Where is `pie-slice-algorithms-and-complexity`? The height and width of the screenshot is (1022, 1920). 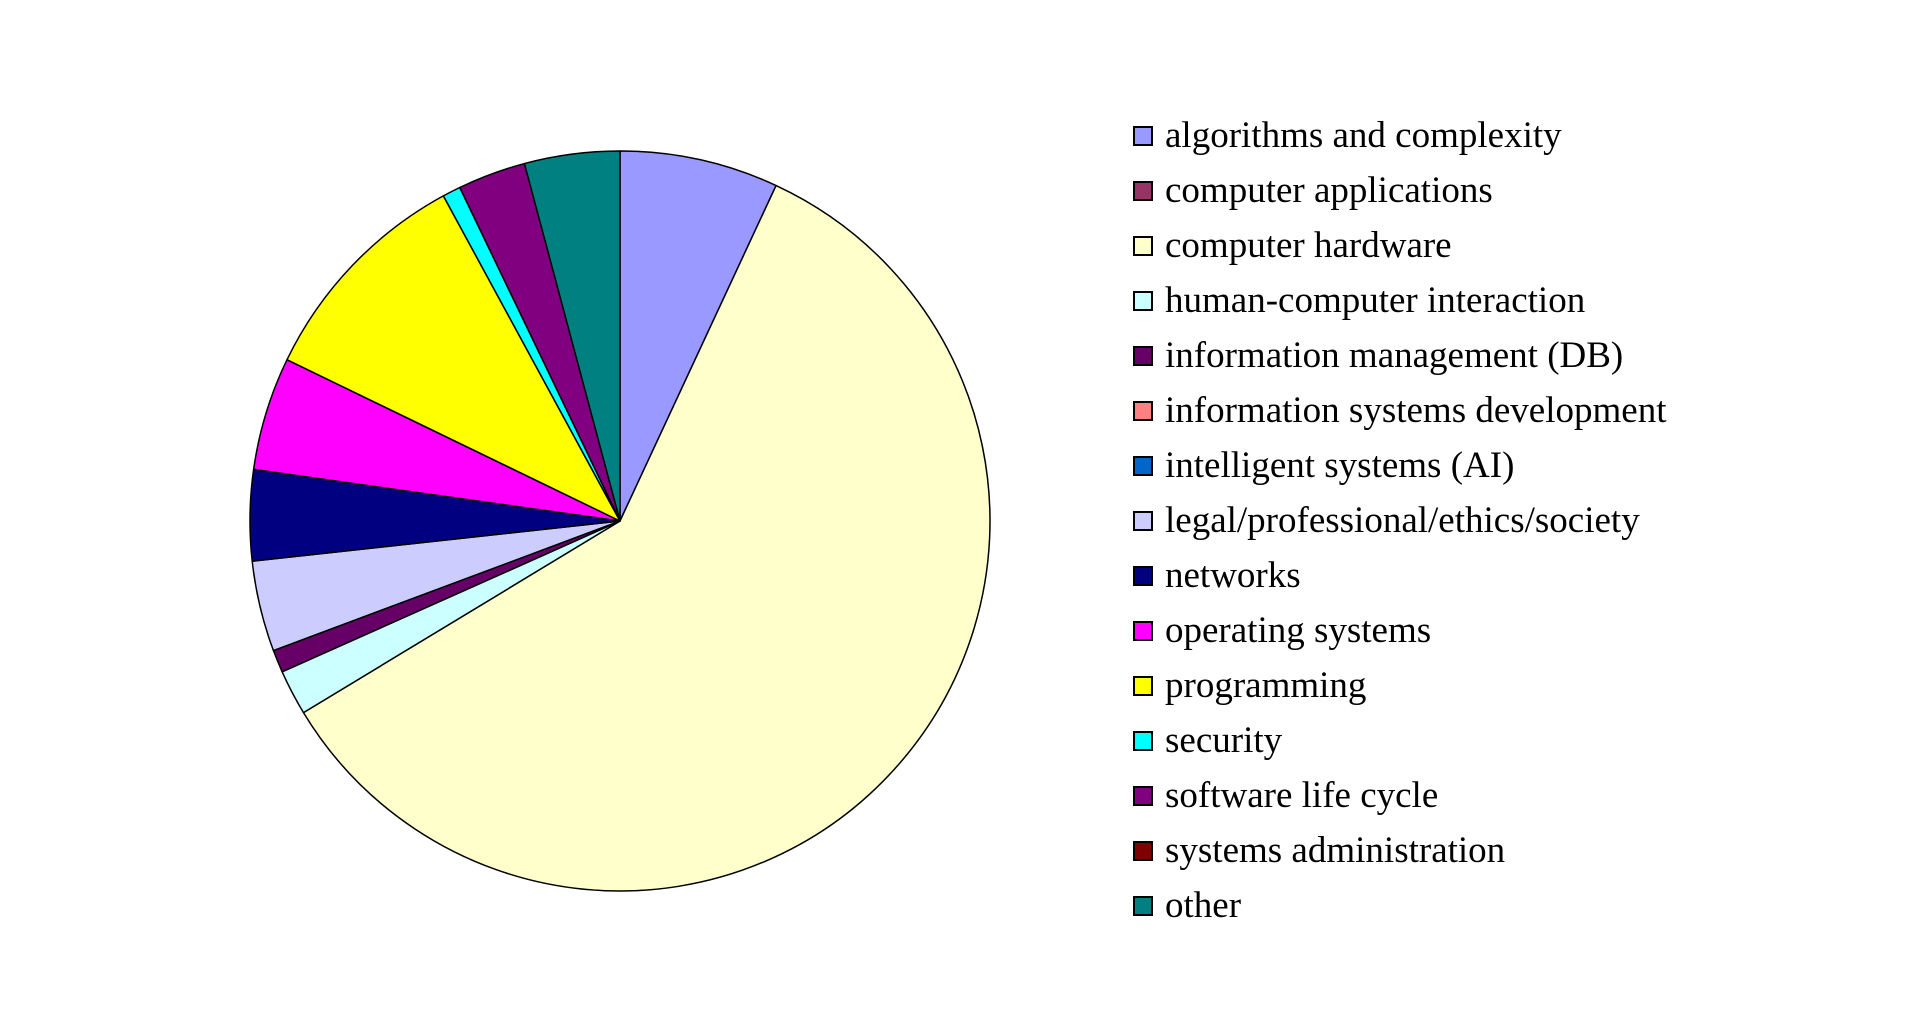
pie-slice-algorithms-and-complexity is located at coordinates (698, 336).